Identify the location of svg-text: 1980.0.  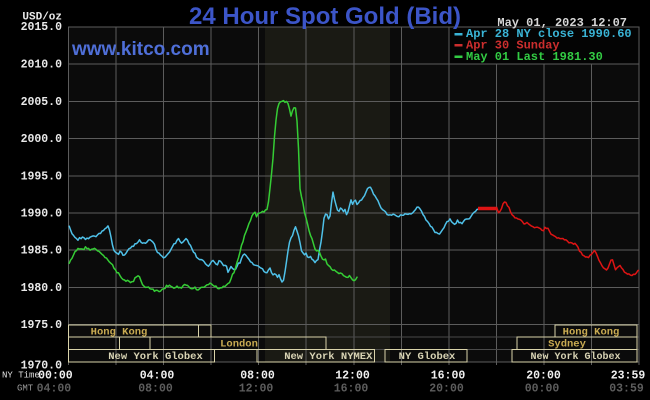
(42, 288).